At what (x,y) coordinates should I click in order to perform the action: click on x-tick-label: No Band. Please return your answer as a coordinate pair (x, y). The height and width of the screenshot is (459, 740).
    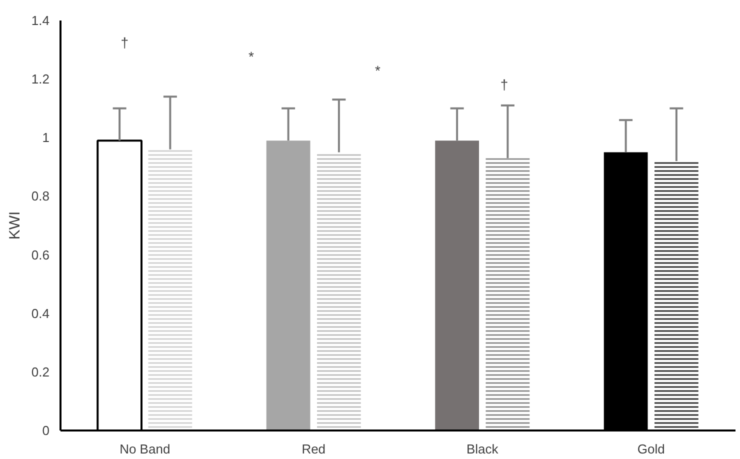
    Looking at the image, I should click on (145, 449).